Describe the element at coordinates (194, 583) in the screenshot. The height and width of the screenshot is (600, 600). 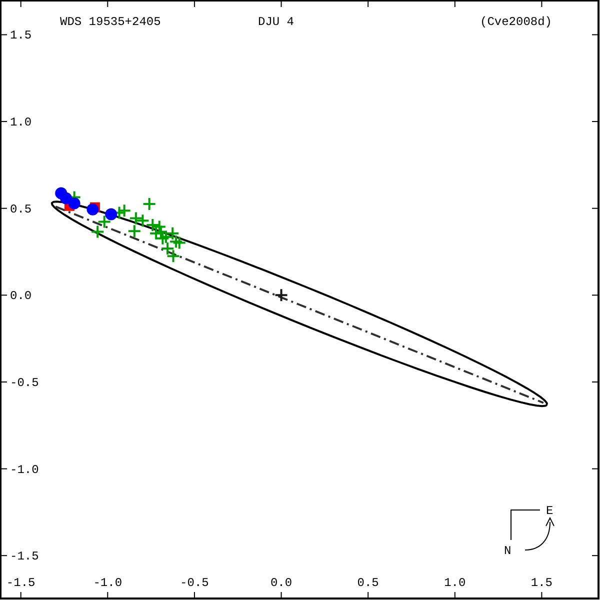
I see `x-tick-label: -0.5` at that location.